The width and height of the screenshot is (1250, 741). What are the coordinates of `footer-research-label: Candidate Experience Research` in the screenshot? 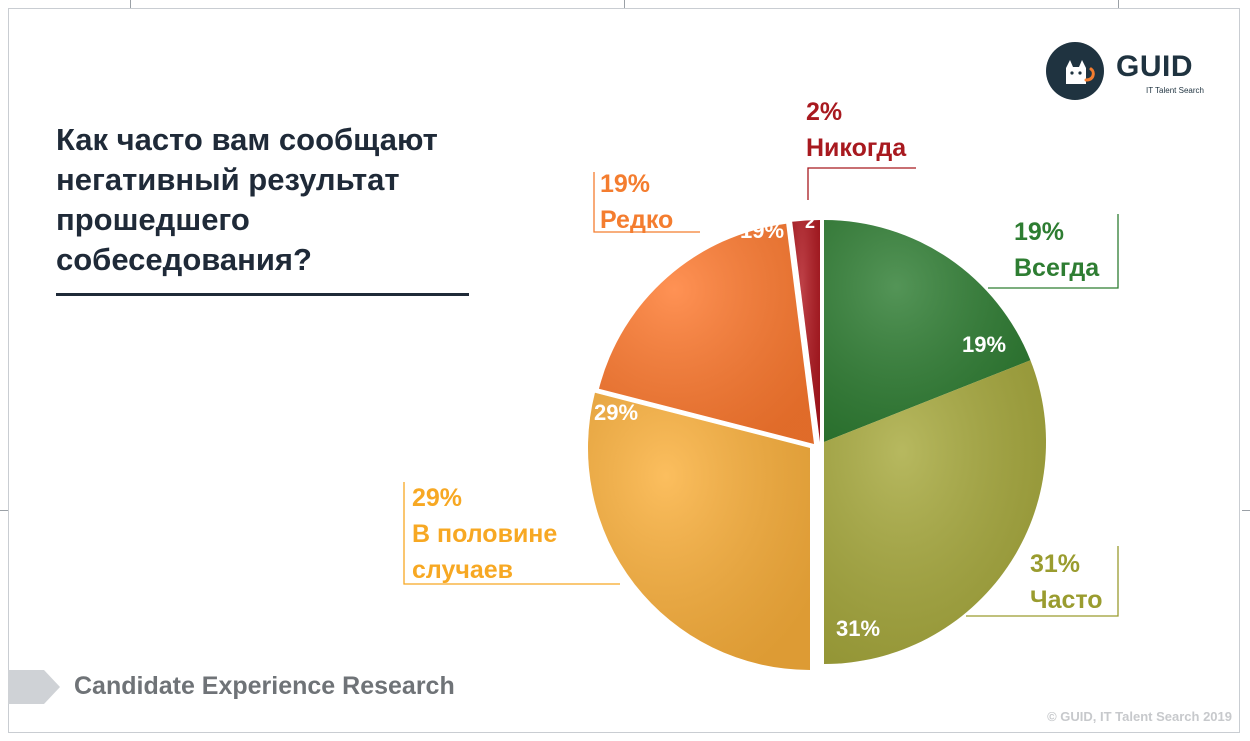 It's located at (264, 686).